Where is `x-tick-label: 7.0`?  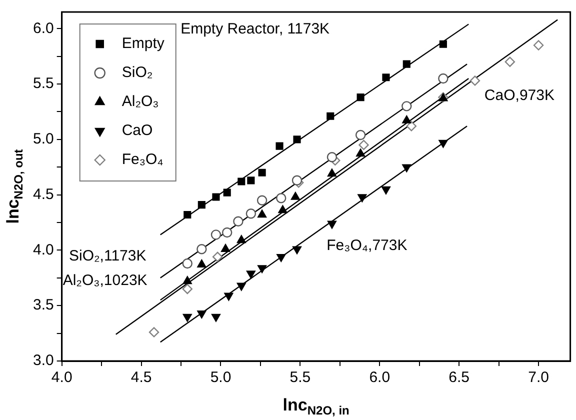
x-tick-label: 7.0 is located at coordinates (538, 377).